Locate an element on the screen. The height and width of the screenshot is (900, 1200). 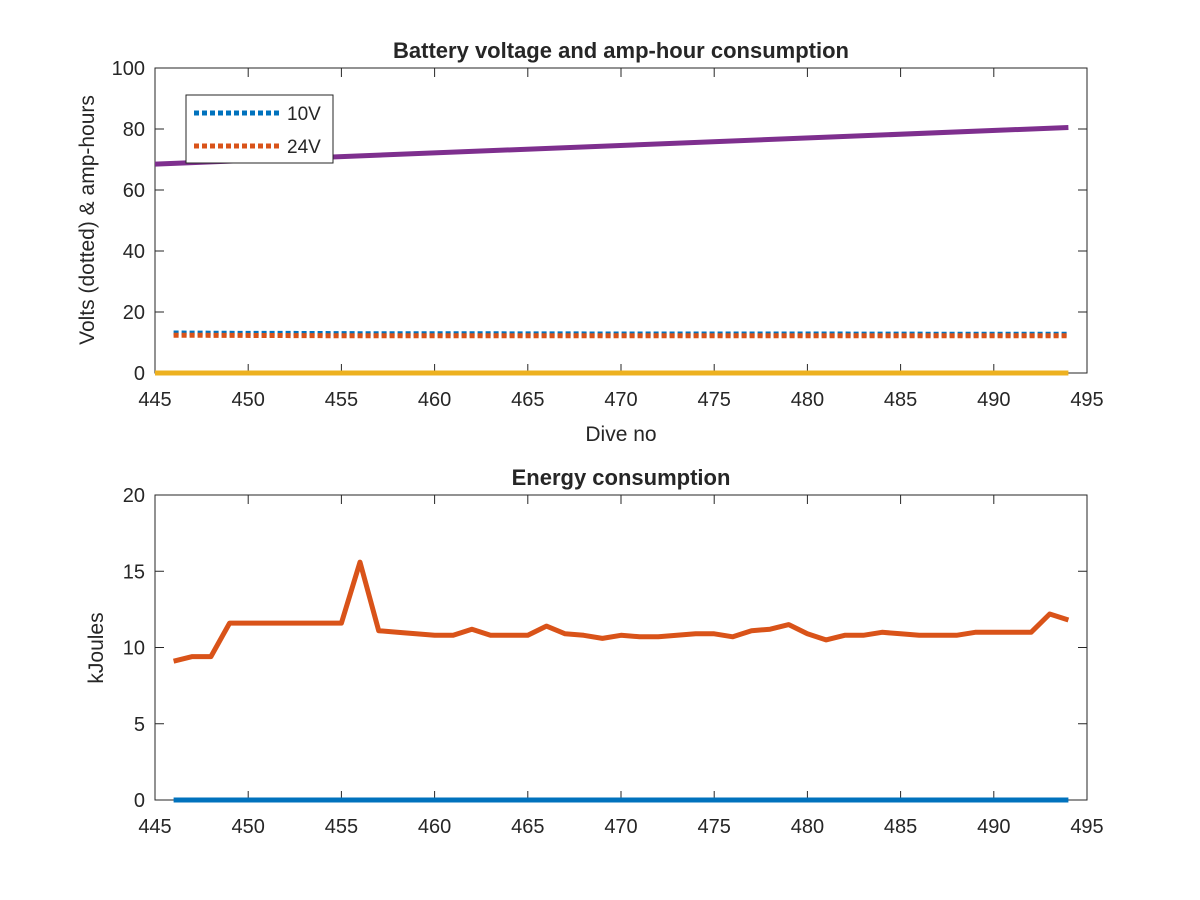
legend: 10V 24V is located at coordinates (259, 129).